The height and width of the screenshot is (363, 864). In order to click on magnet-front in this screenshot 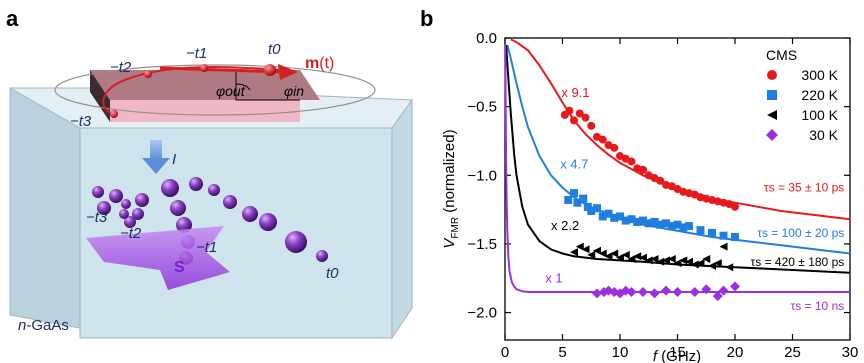, I will do `click(205, 111)`.